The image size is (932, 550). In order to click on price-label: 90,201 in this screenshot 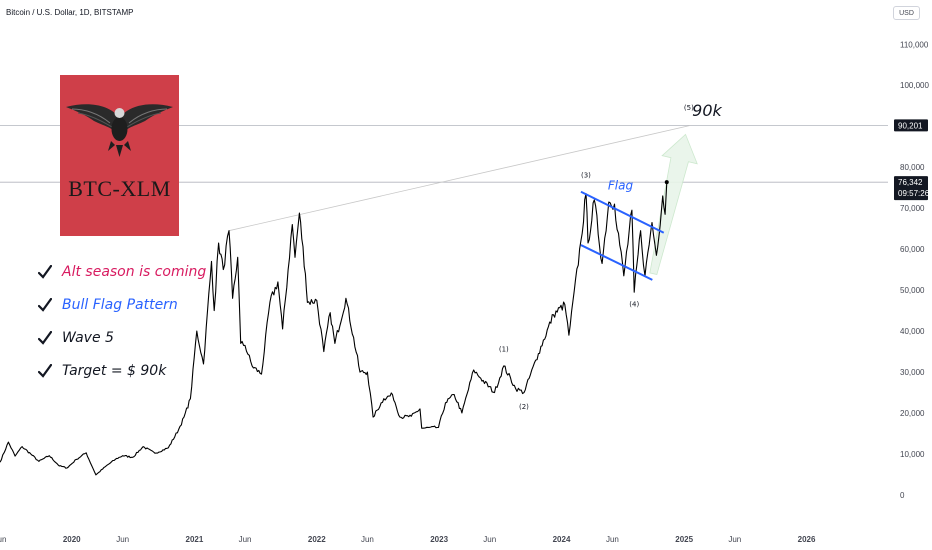, I will do `click(910, 125)`.